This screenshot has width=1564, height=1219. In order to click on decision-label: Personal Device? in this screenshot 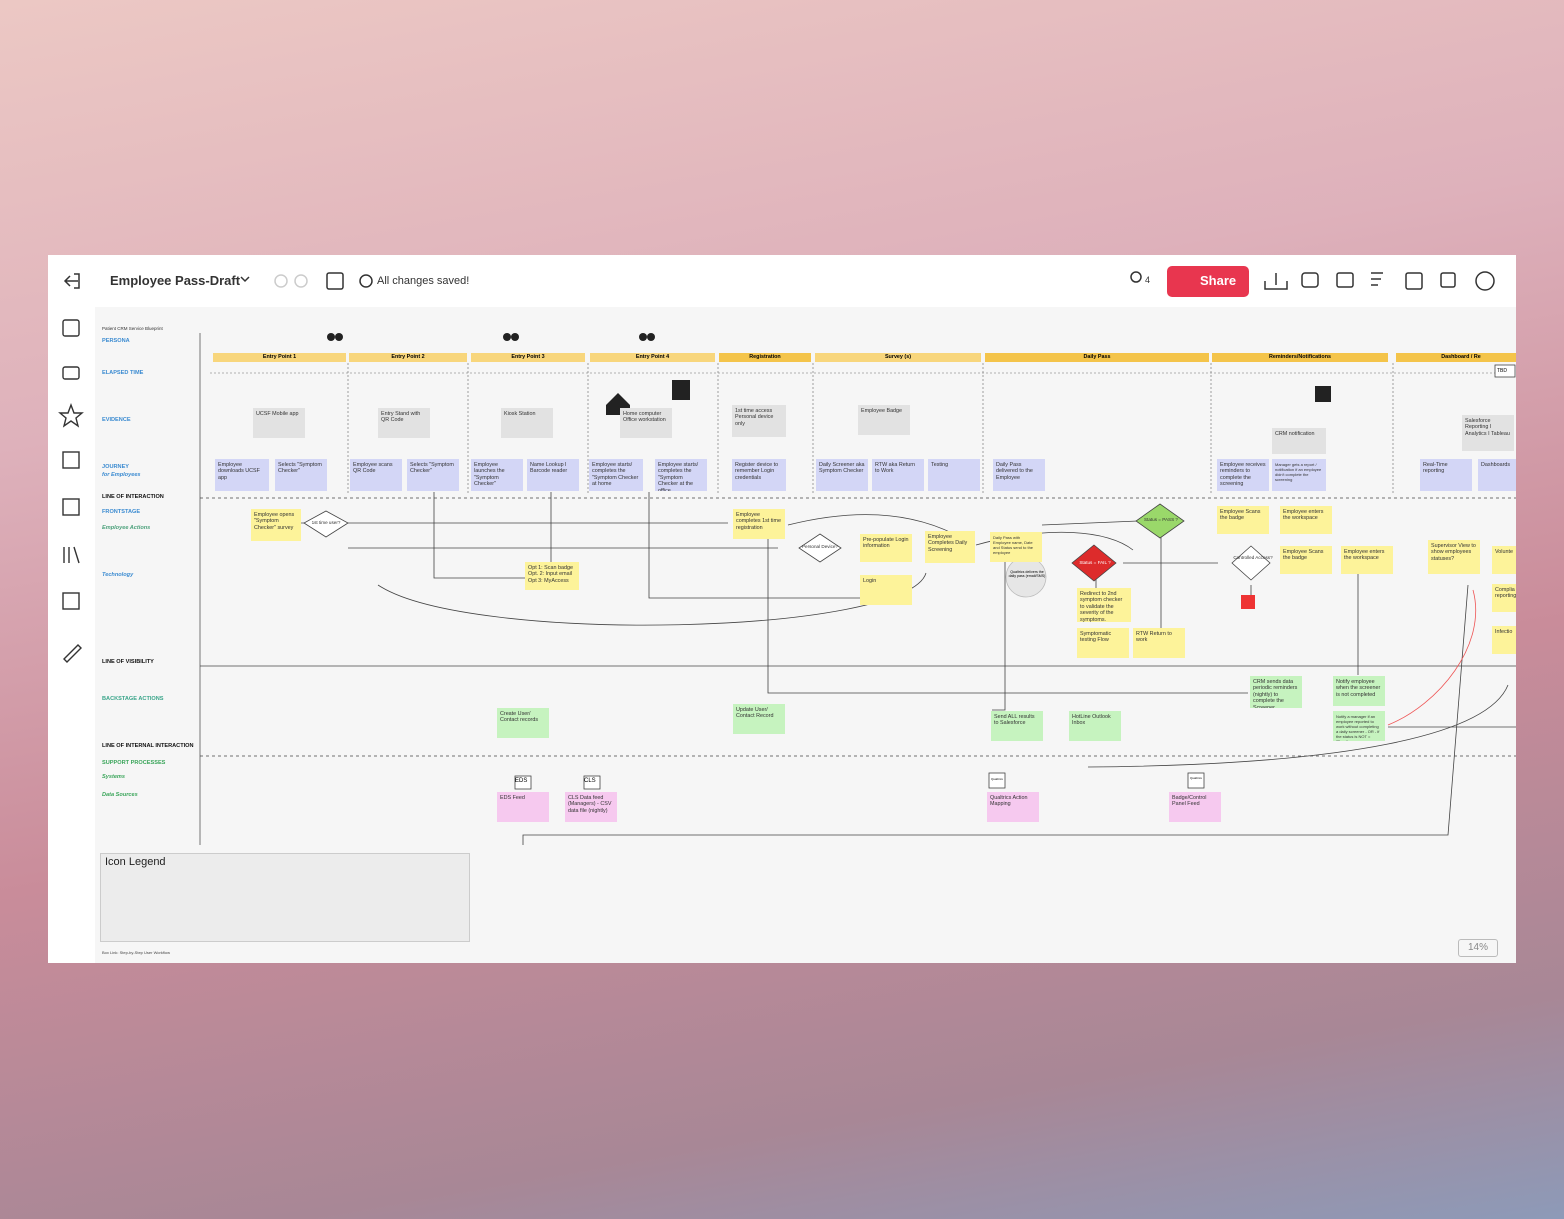, I will do `click(819, 546)`.